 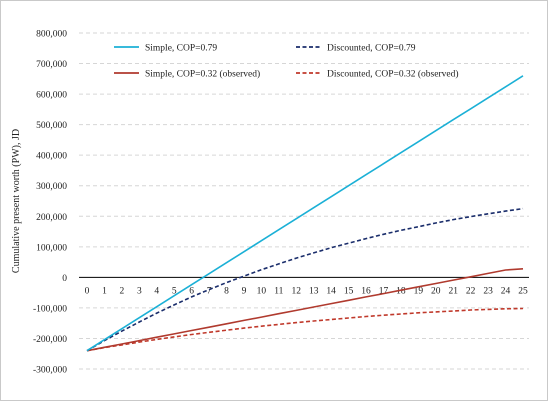 What do you see at coordinates (314, 291) in the screenshot?
I see `x-tick-label: 13` at bounding box center [314, 291].